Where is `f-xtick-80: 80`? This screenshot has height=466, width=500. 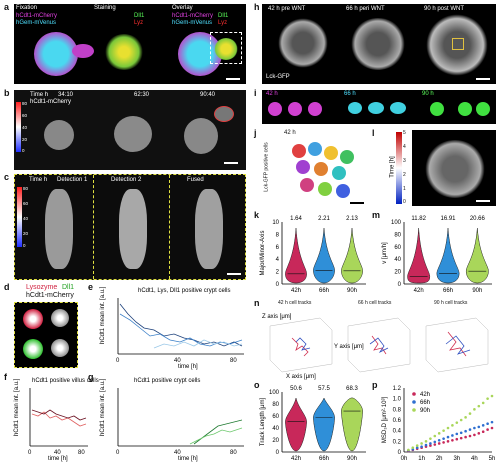
f-xtick-80: 80 is located at coordinates (81, 453).